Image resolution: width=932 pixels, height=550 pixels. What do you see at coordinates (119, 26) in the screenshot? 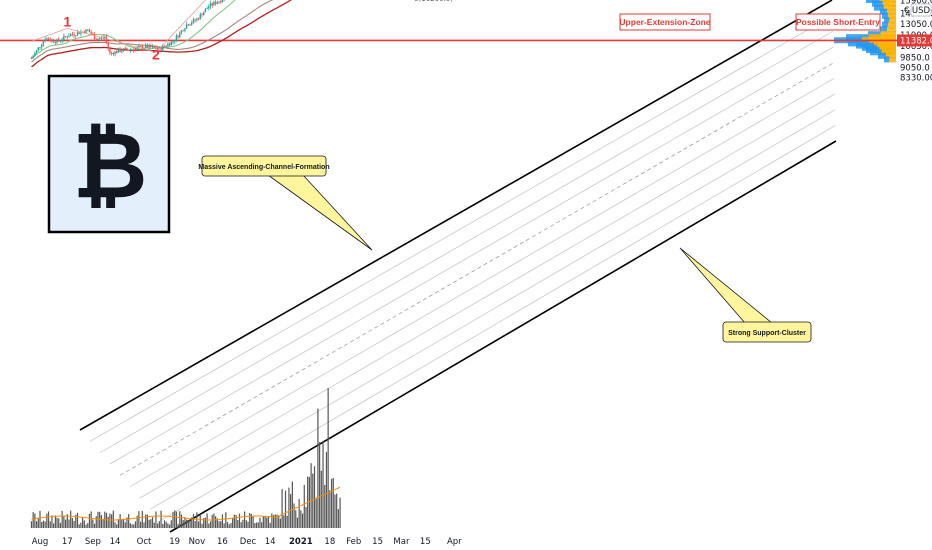
I see `analysis-drawings` at bounding box center [119, 26].